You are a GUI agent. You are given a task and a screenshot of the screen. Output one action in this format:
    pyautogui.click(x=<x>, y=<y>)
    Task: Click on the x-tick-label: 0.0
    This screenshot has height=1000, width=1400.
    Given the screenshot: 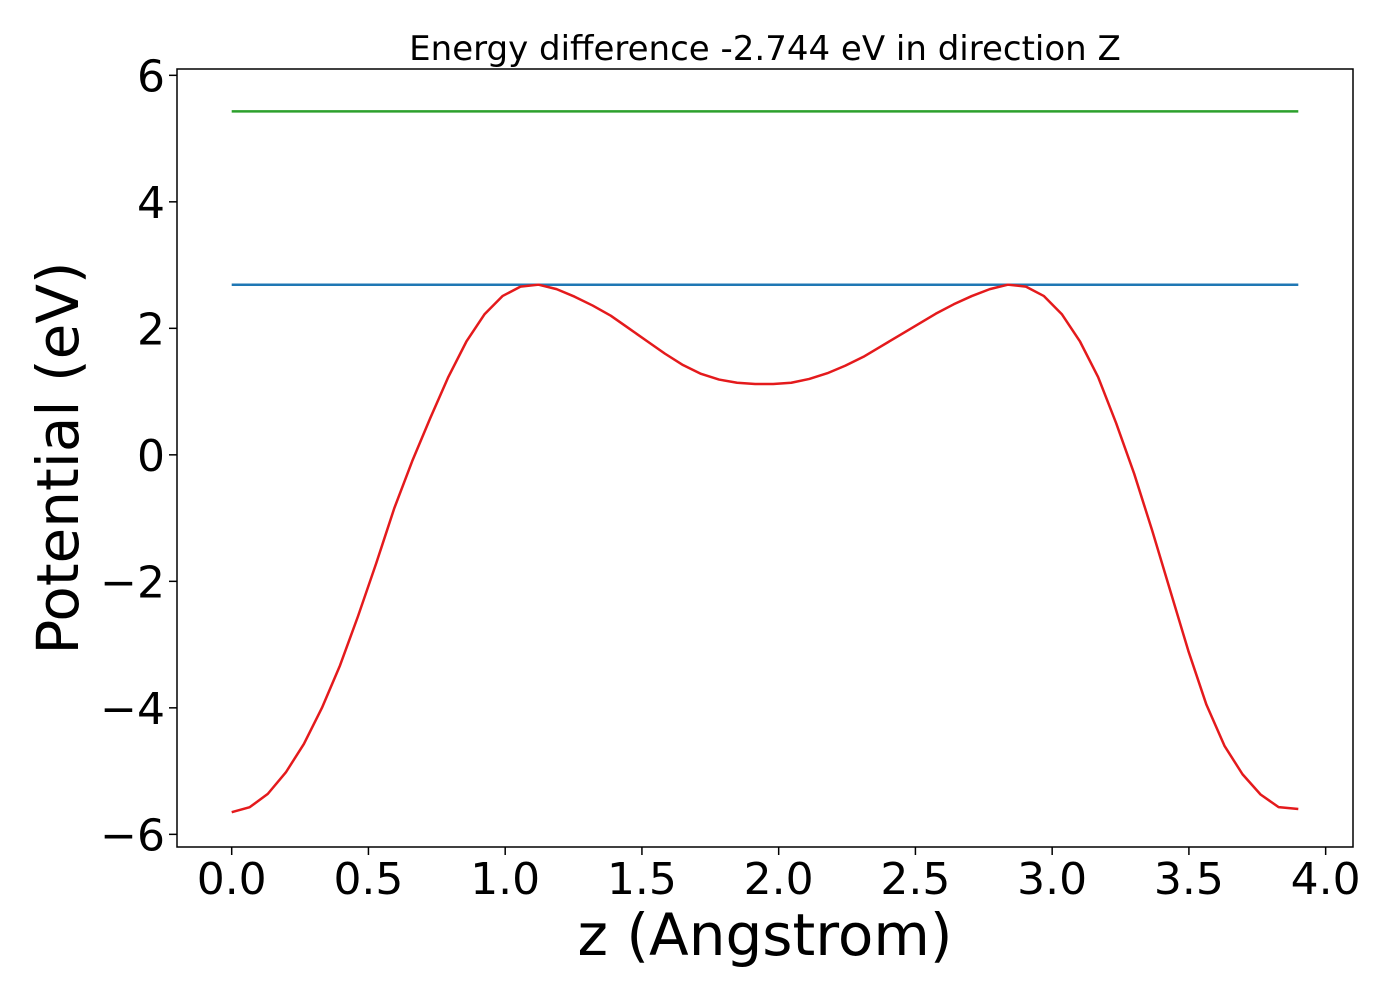 What is the action you would take?
    pyautogui.click(x=232, y=879)
    